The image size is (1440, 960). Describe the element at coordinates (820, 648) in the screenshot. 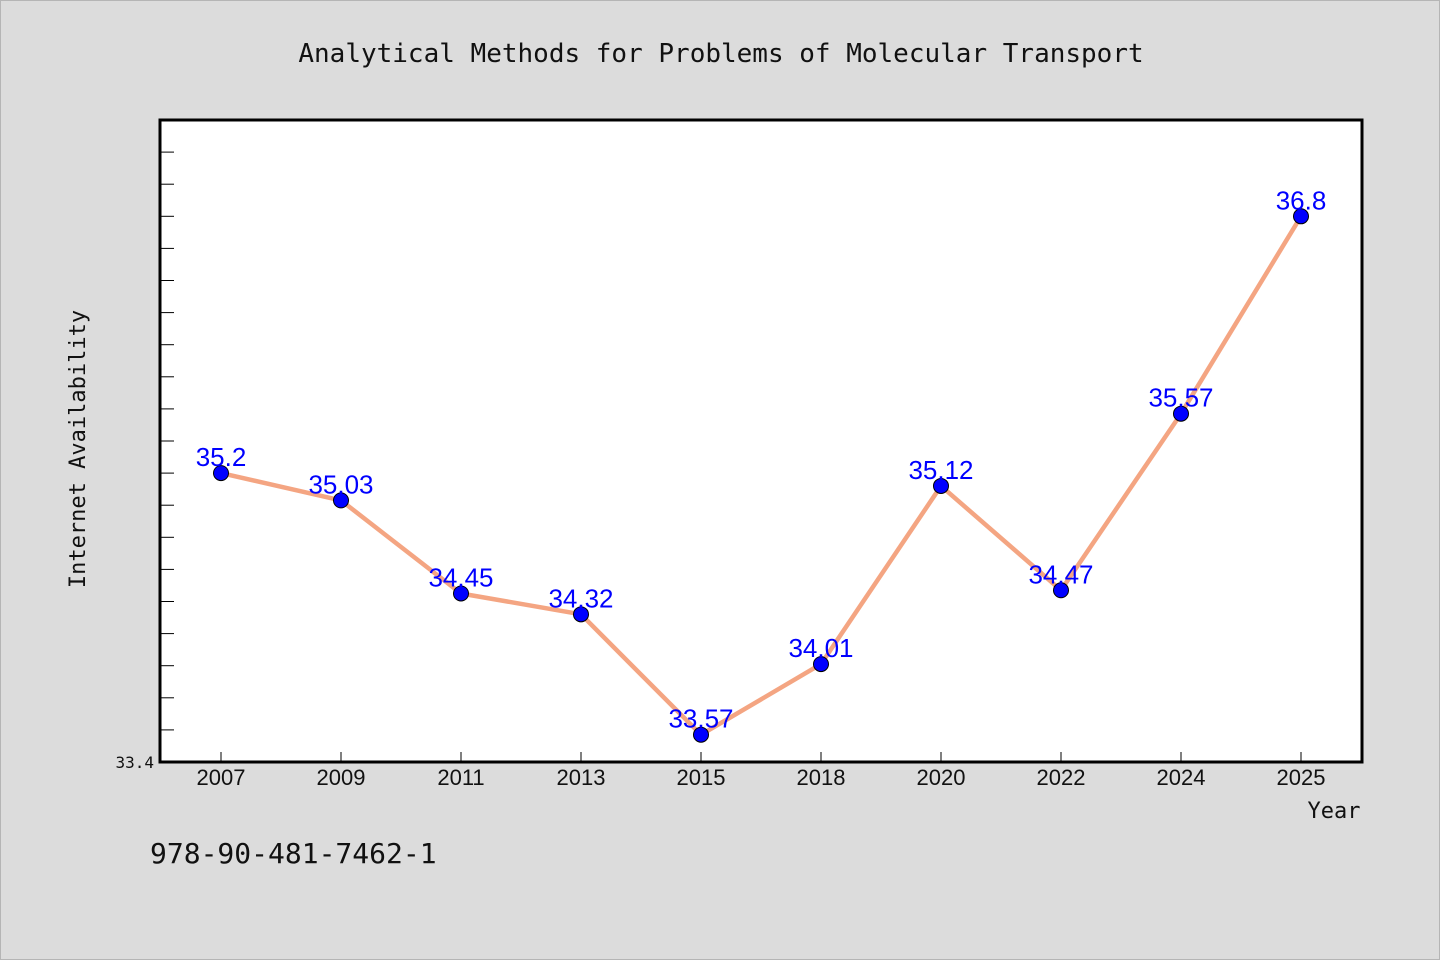

I see `data-label: 34.01` at that location.